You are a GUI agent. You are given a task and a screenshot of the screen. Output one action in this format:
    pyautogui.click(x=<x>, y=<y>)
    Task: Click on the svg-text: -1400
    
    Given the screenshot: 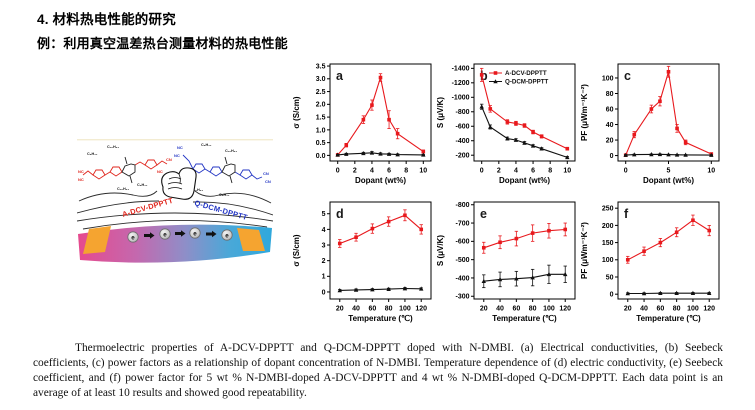 What is the action you would take?
    pyautogui.click(x=461, y=69)
    